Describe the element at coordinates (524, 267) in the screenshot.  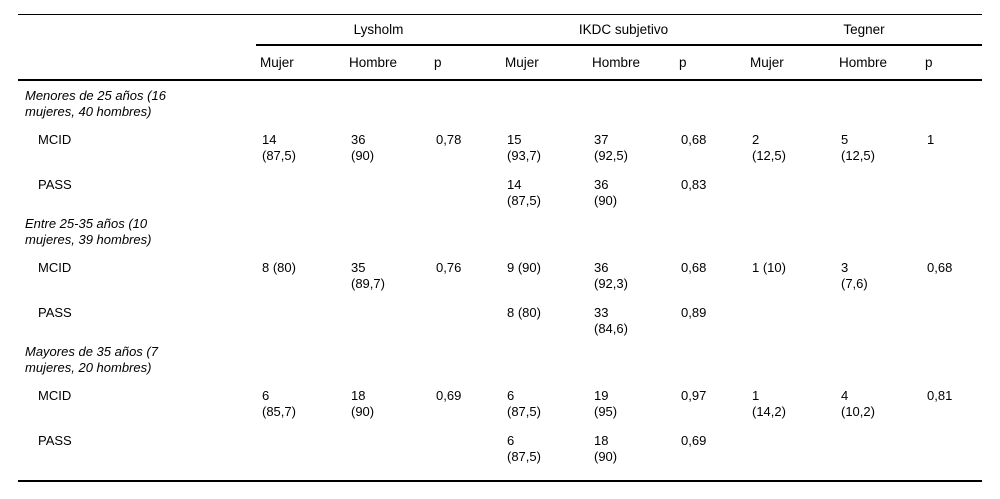
I see `value-cell: 9 (90)` at that location.